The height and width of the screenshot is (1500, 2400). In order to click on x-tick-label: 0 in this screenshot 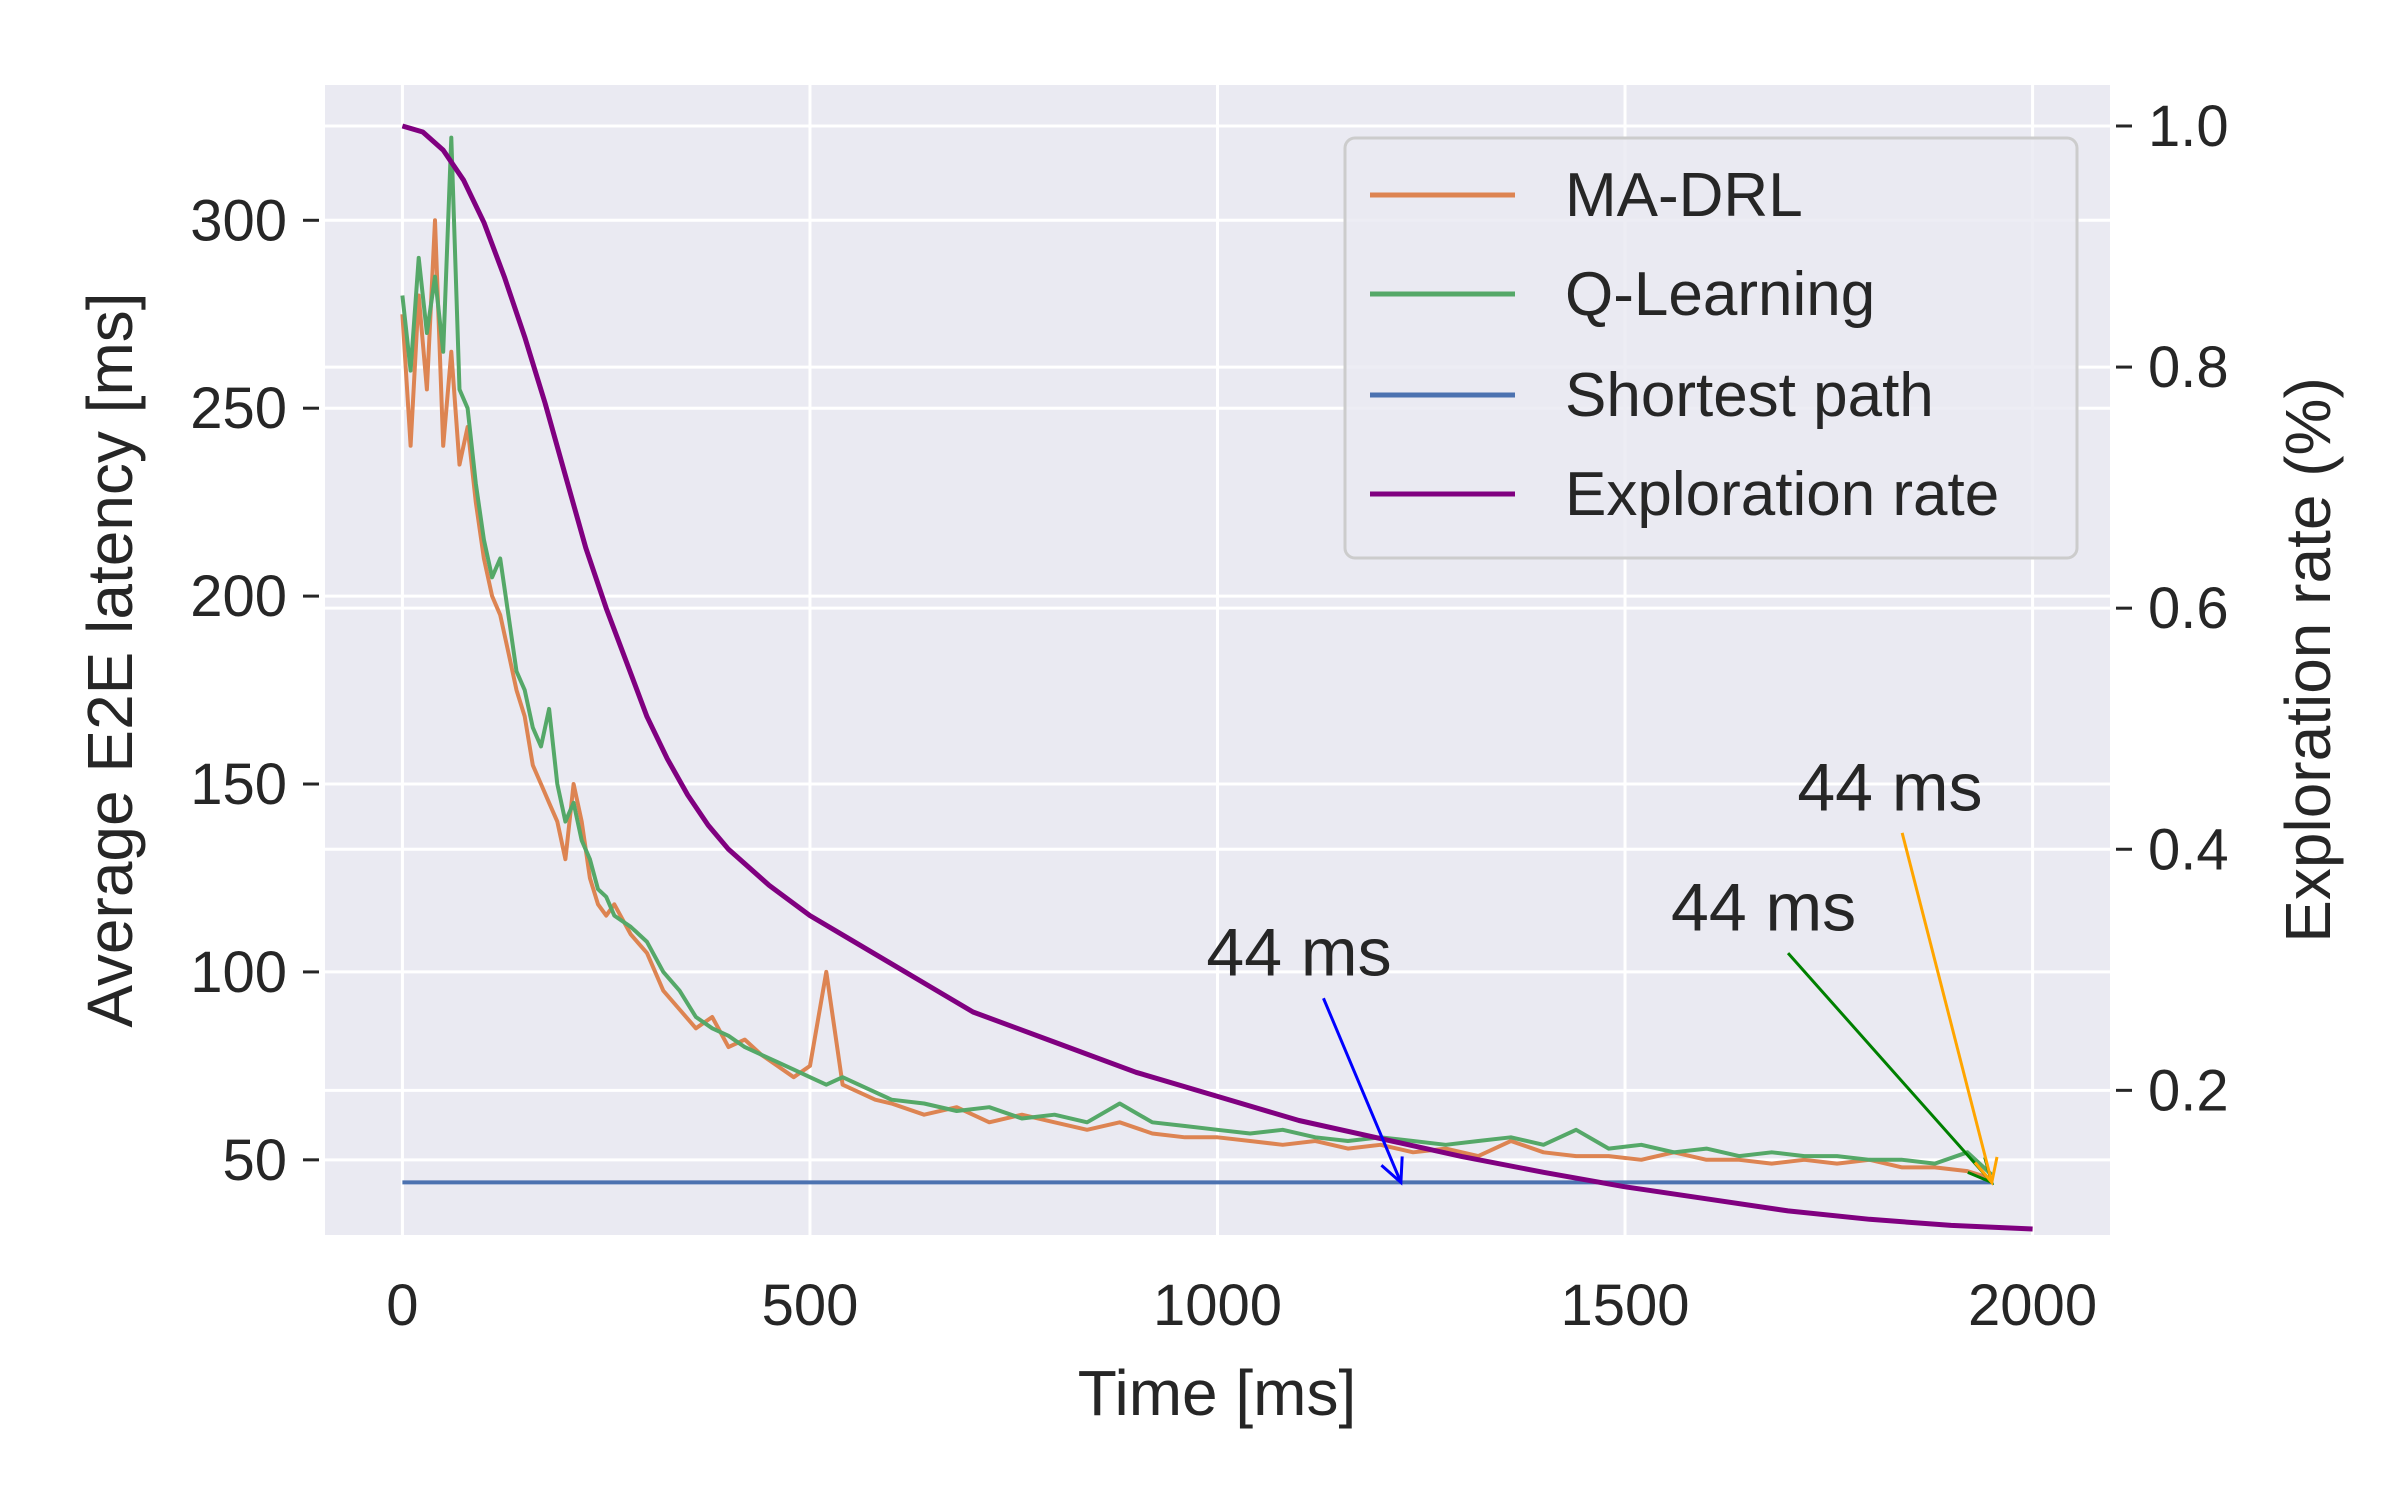, I will do `click(402, 1305)`.